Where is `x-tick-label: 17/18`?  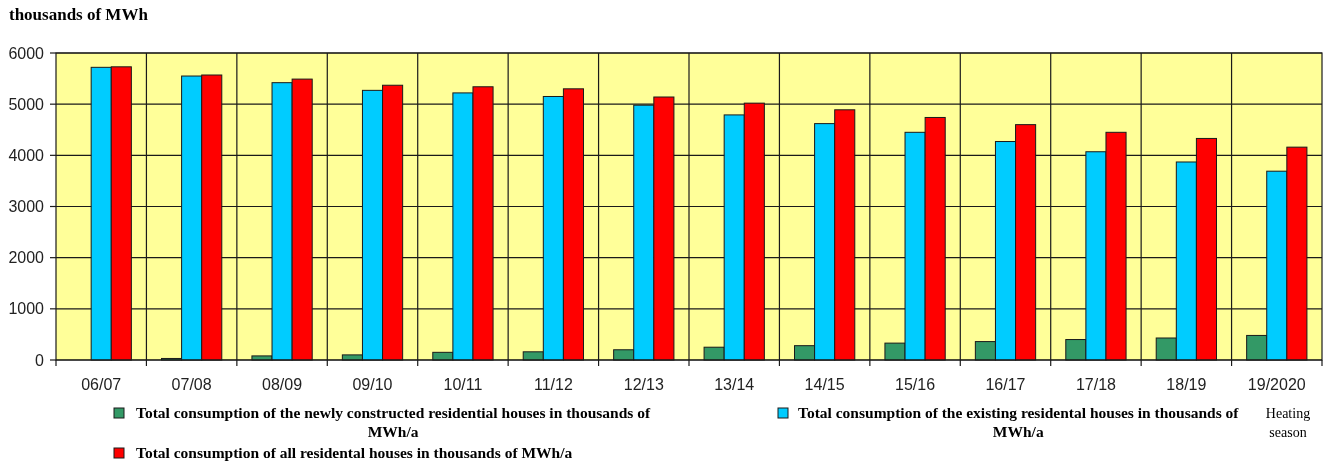 x-tick-label: 17/18 is located at coordinates (1096, 384).